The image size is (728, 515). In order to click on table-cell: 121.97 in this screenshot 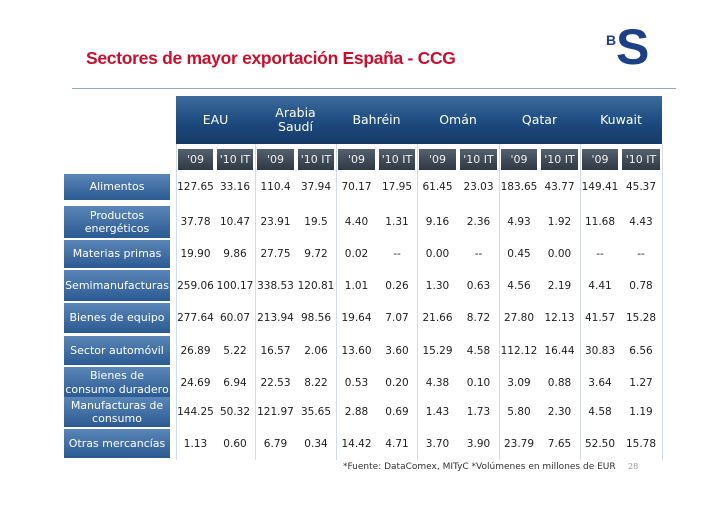, I will do `click(275, 412)`.